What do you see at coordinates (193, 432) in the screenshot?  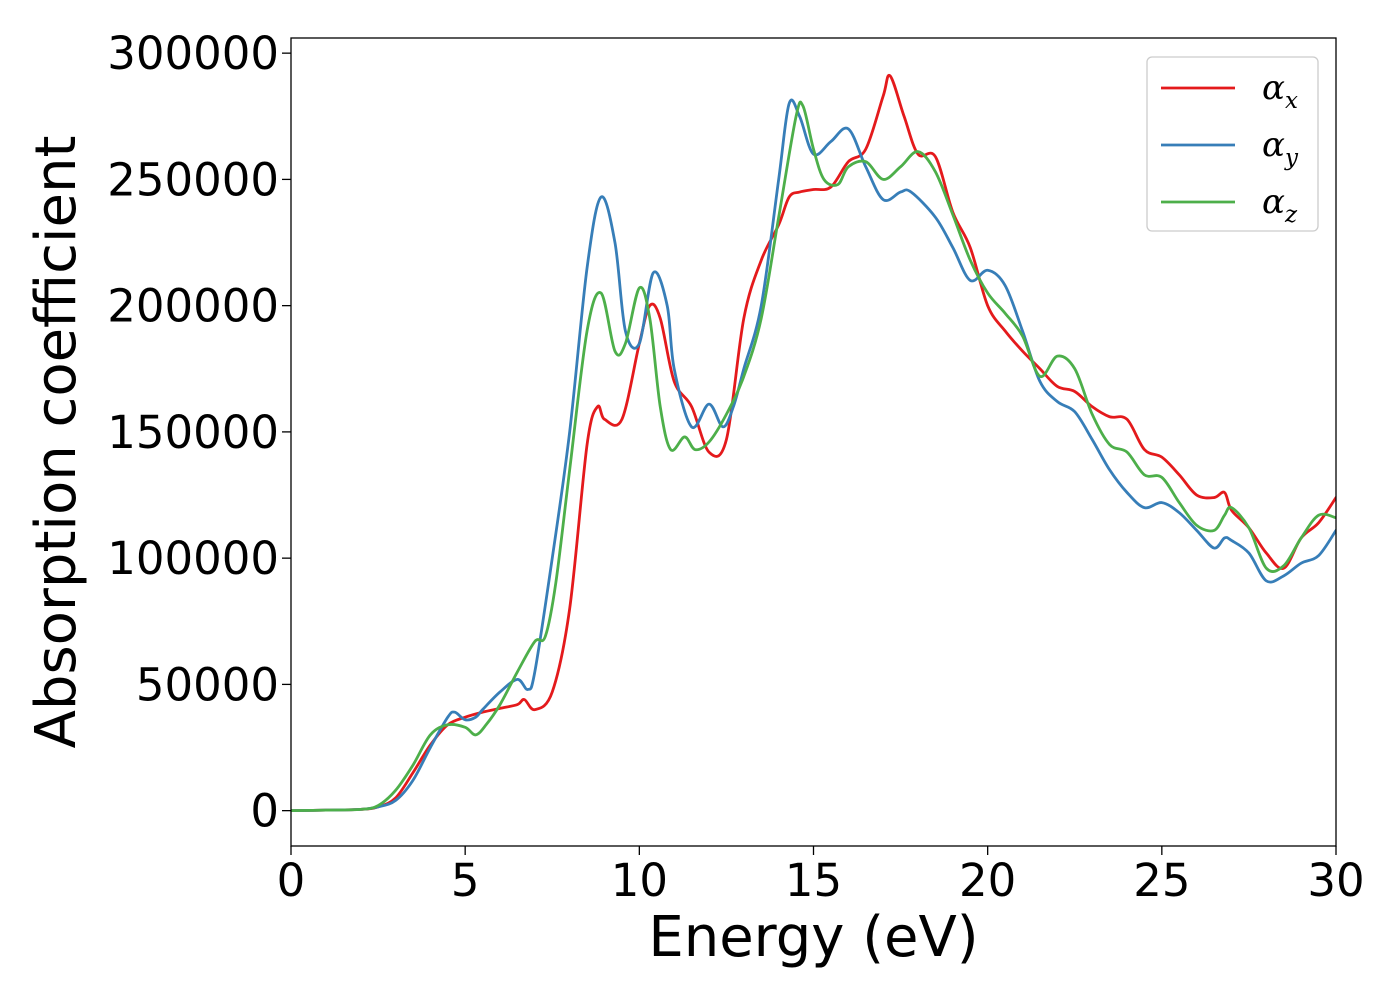 I see `y-tick-label: 150000` at bounding box center [193, 432].